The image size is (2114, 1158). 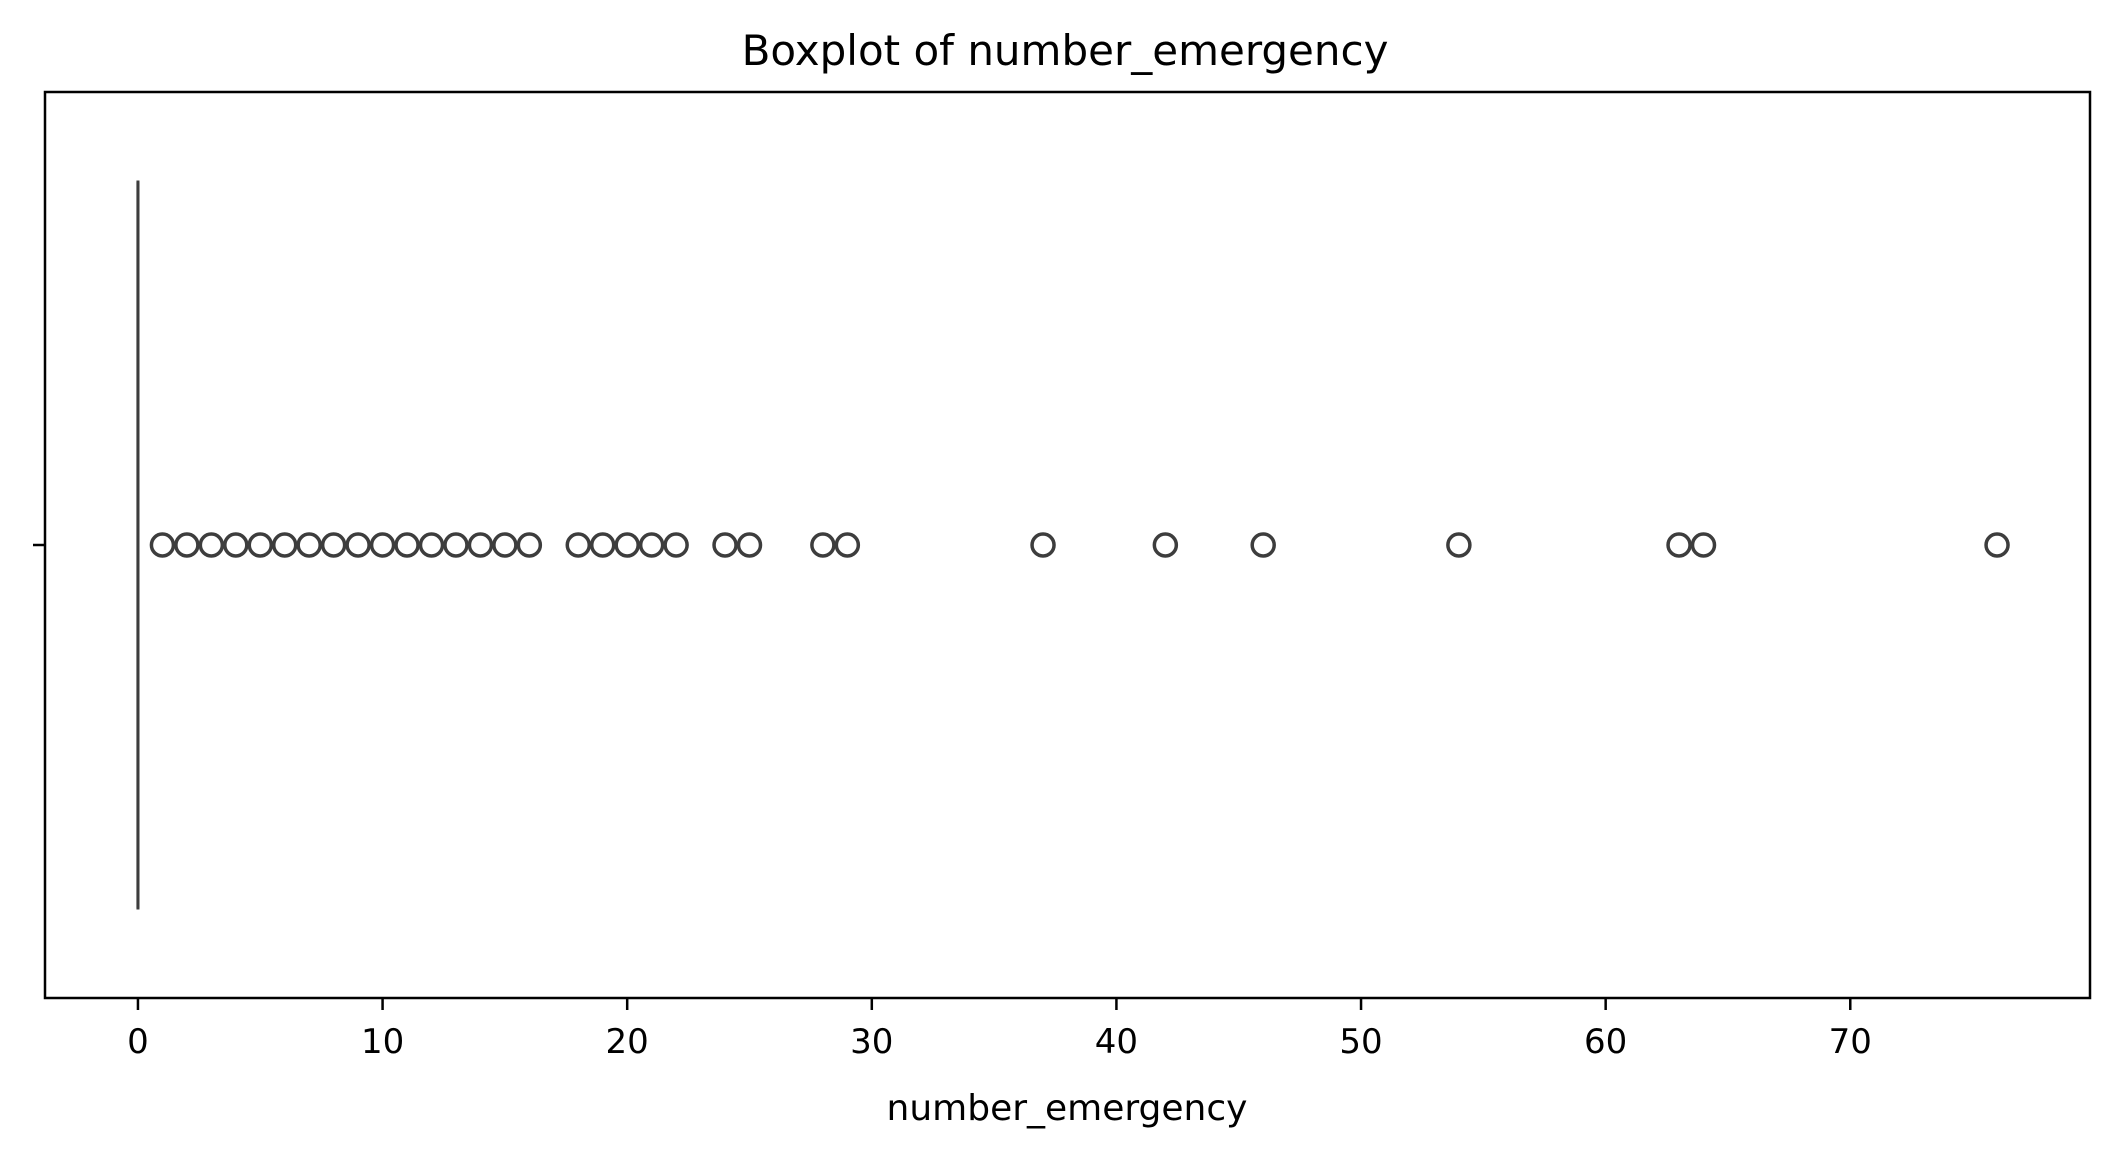 What do you see at coordinates (1067, 1108) in the screenshot?
I see `x-axis-label: number_emergency` at bounding box center [1067, 1108].